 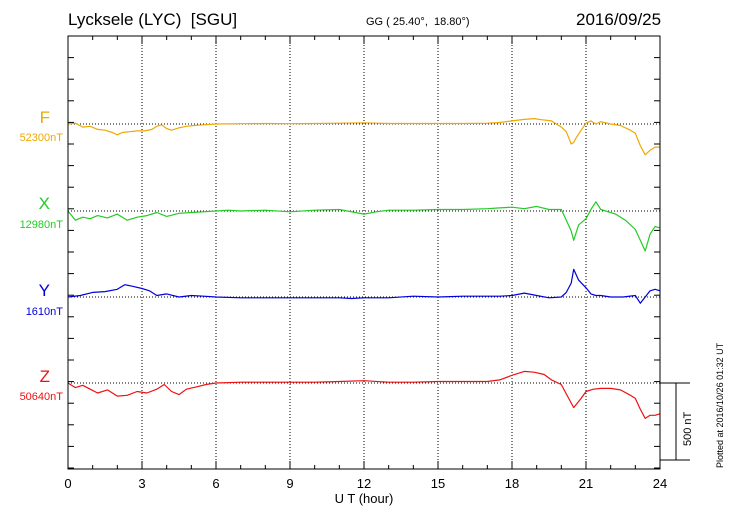 I want to click on x-tick-label: 12, so click(x=364, y=483).